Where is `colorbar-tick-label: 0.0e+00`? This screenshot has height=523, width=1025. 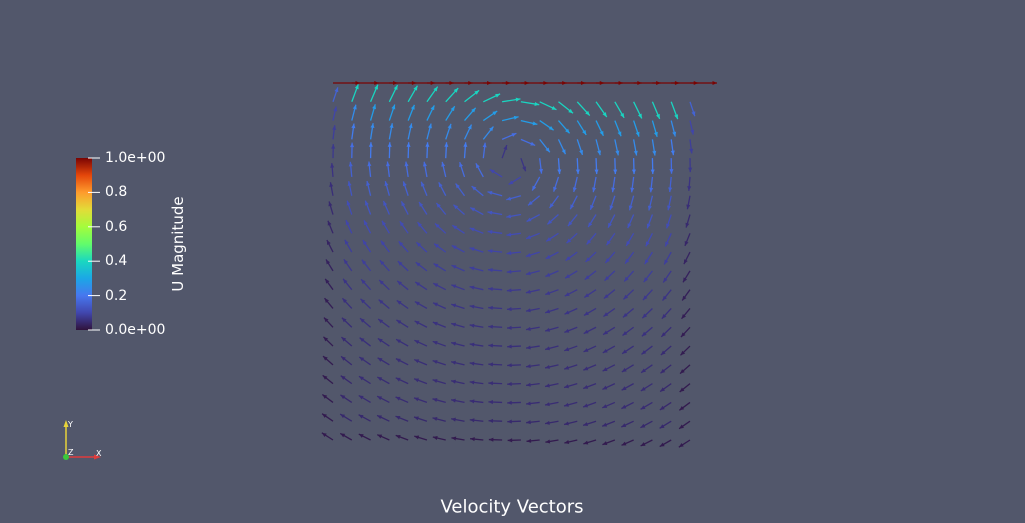 colorbar-tick-label: 0.0e+00 is located at coordinates (135, 330).